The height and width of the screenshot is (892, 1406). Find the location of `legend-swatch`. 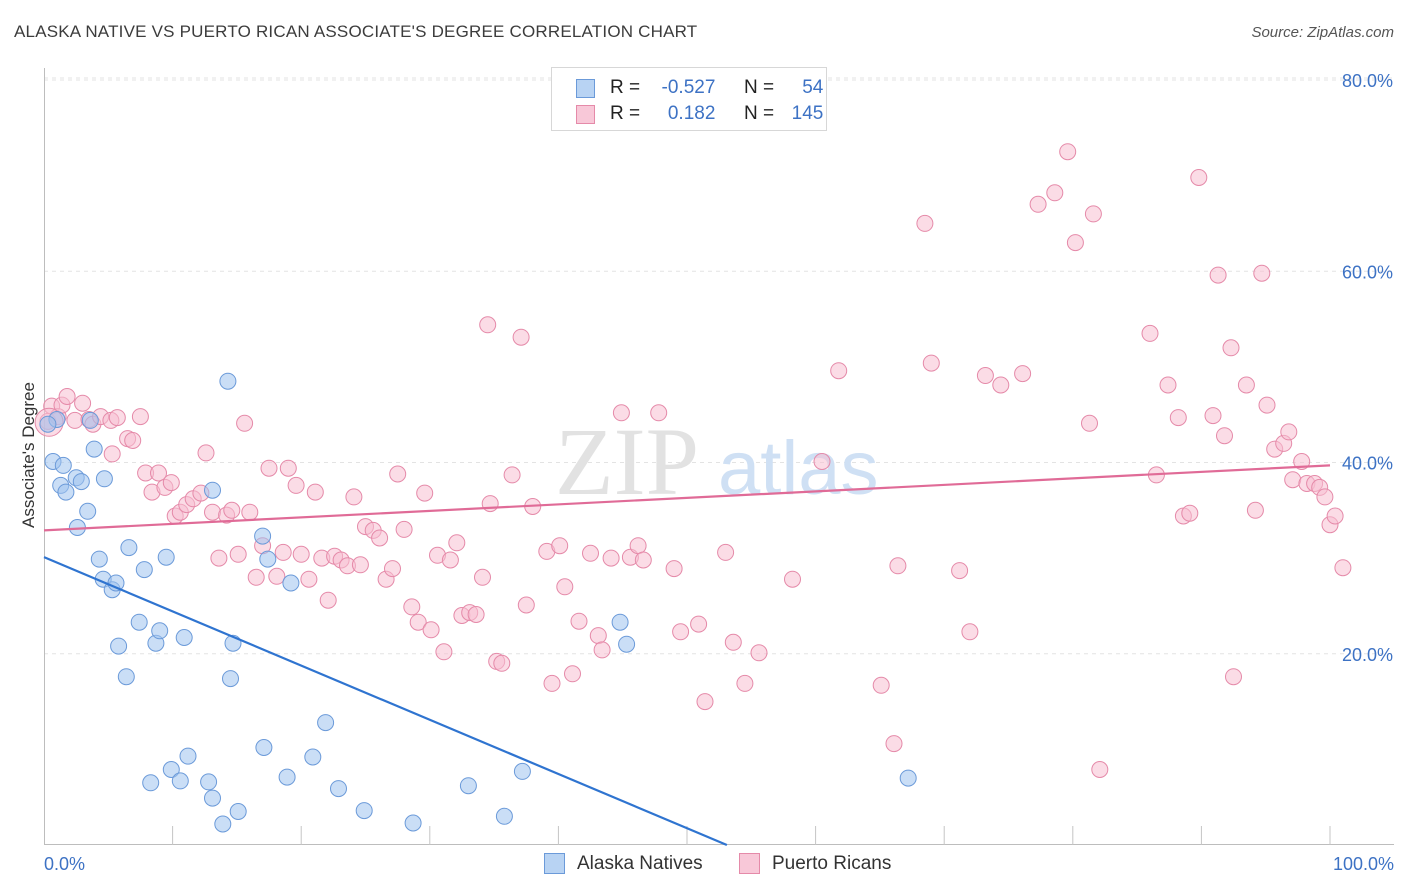

legend-swatch is located at coordinates (749, 863).